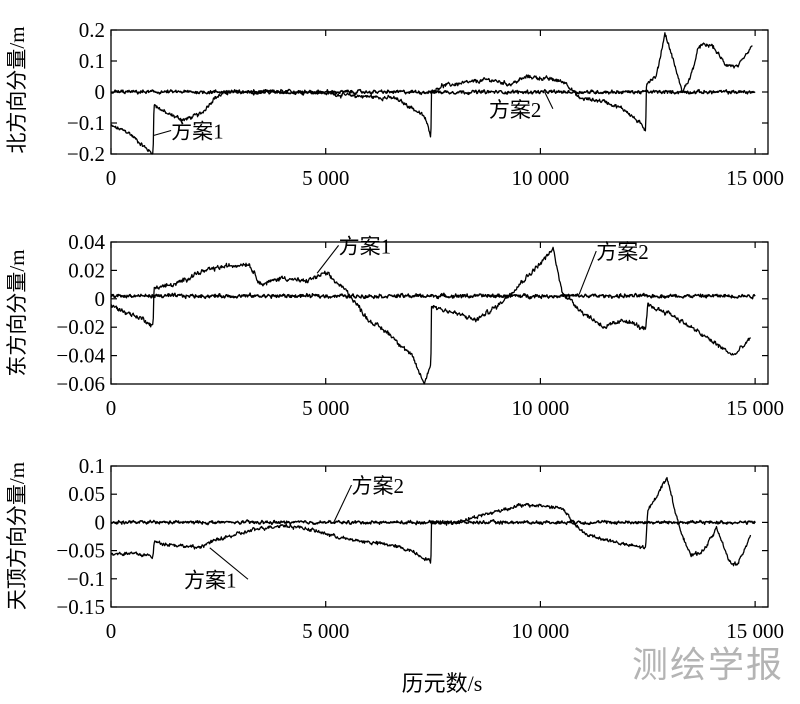 This screenshot has width=800, height=704. I want to click on panel-east-annotations: 方案1 方案2, so click(482, 264).